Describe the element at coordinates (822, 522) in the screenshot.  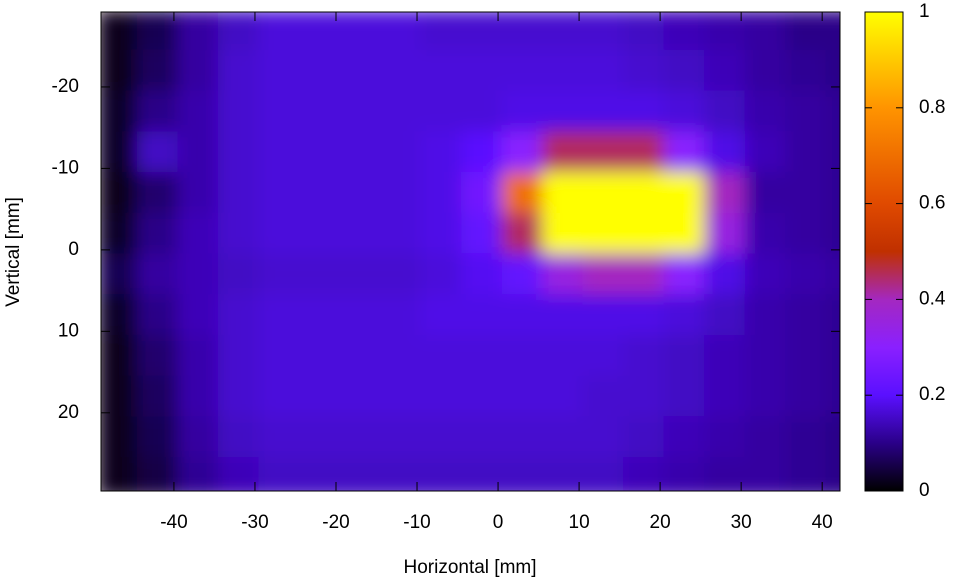
I see `x-tick-label: 40` at that location.